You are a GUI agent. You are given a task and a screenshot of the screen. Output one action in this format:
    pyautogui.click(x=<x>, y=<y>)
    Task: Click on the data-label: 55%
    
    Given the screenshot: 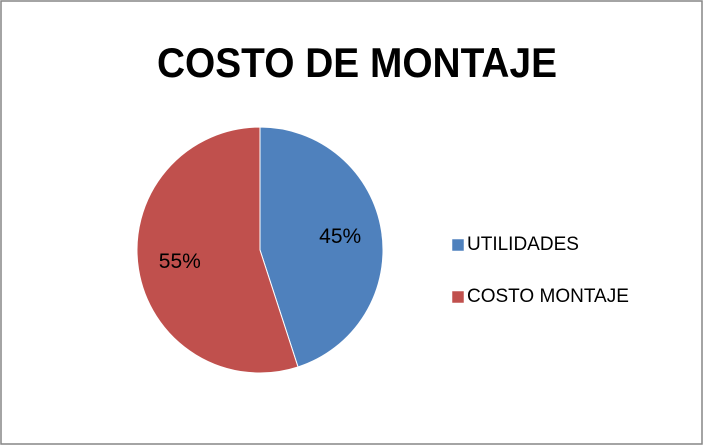 What is the action you would take?
    pyautogui.click(x=180, y=261)
    